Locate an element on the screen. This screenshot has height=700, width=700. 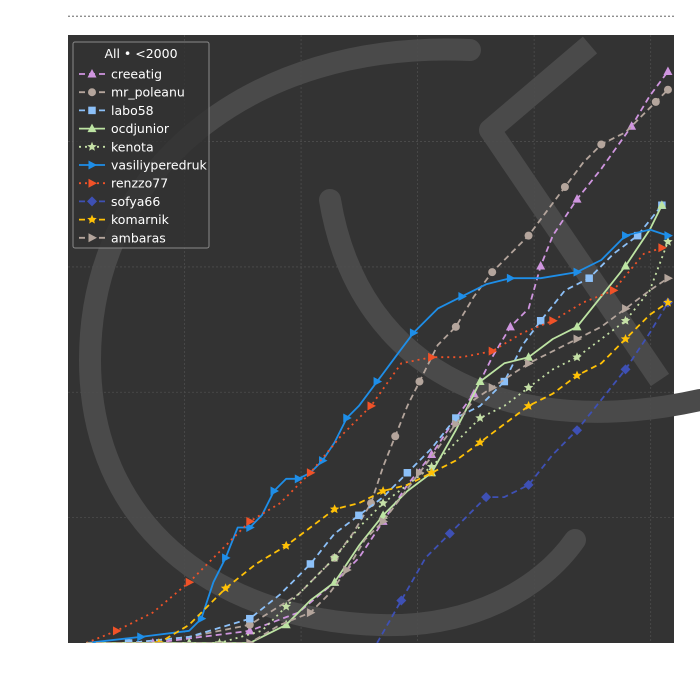
legend-marker-renzzo77 is located at coordinates (92, 183).